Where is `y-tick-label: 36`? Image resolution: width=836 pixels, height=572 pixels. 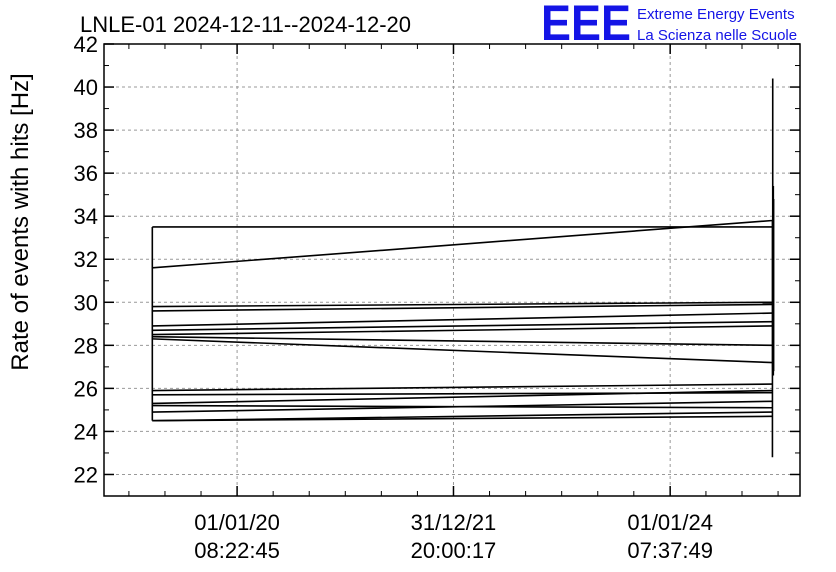 y-tick-label: 36 is located at coordinates (86, 173).